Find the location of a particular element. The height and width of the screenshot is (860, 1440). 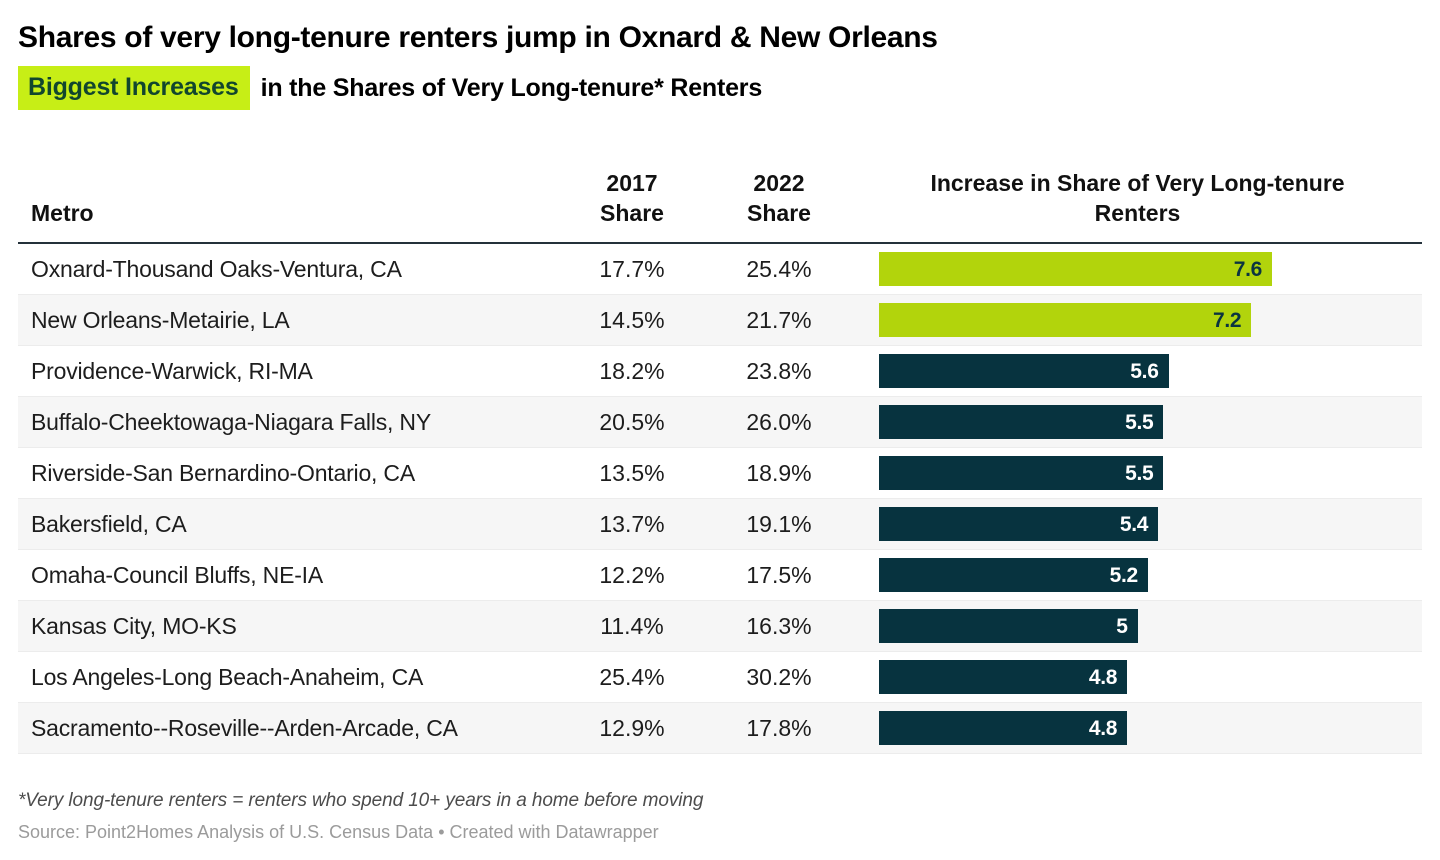

metro-cell: Omaha-Council Bluffs, NE-IA is located at coordinates (177, 574).